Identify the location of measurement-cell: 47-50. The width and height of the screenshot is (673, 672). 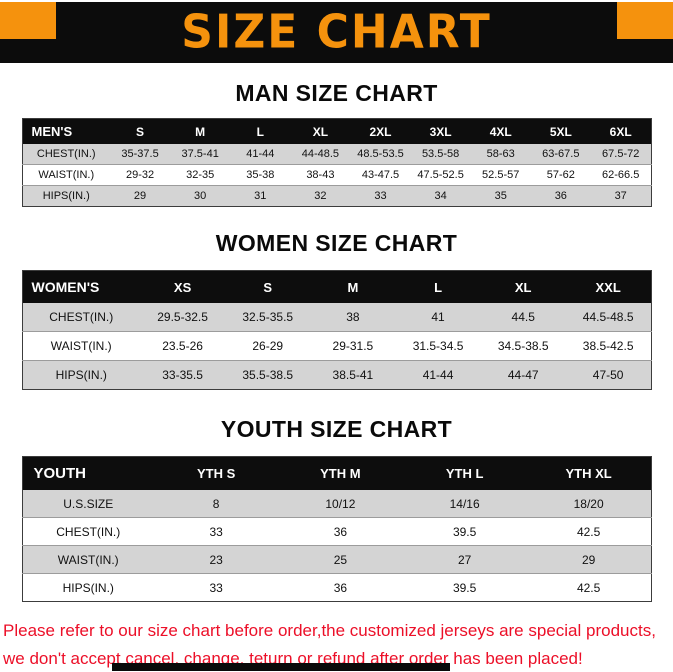
(608, 375).